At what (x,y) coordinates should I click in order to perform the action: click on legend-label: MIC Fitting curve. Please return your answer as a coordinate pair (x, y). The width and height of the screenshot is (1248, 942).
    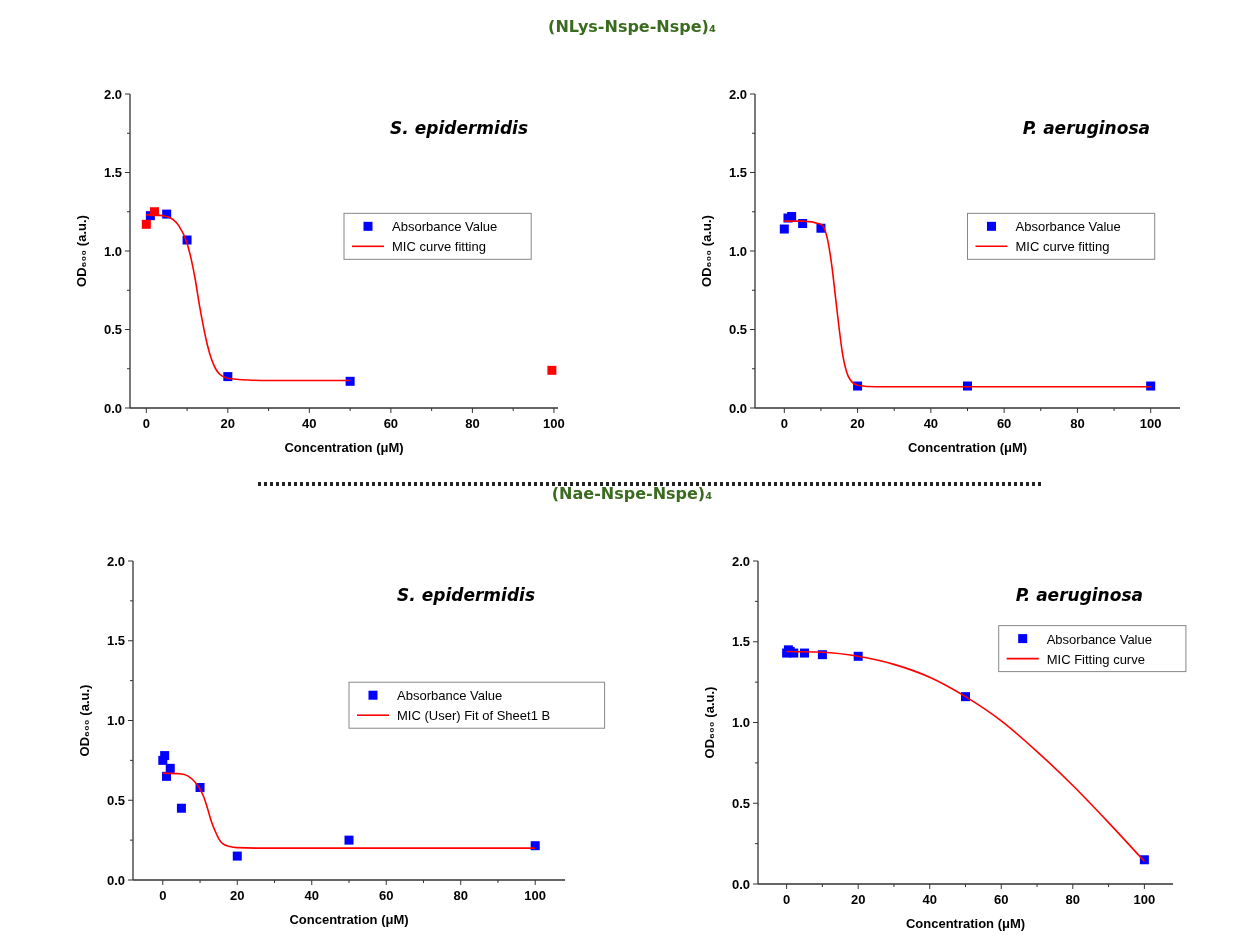
    Looking at the image, I should click on (1095, 659).